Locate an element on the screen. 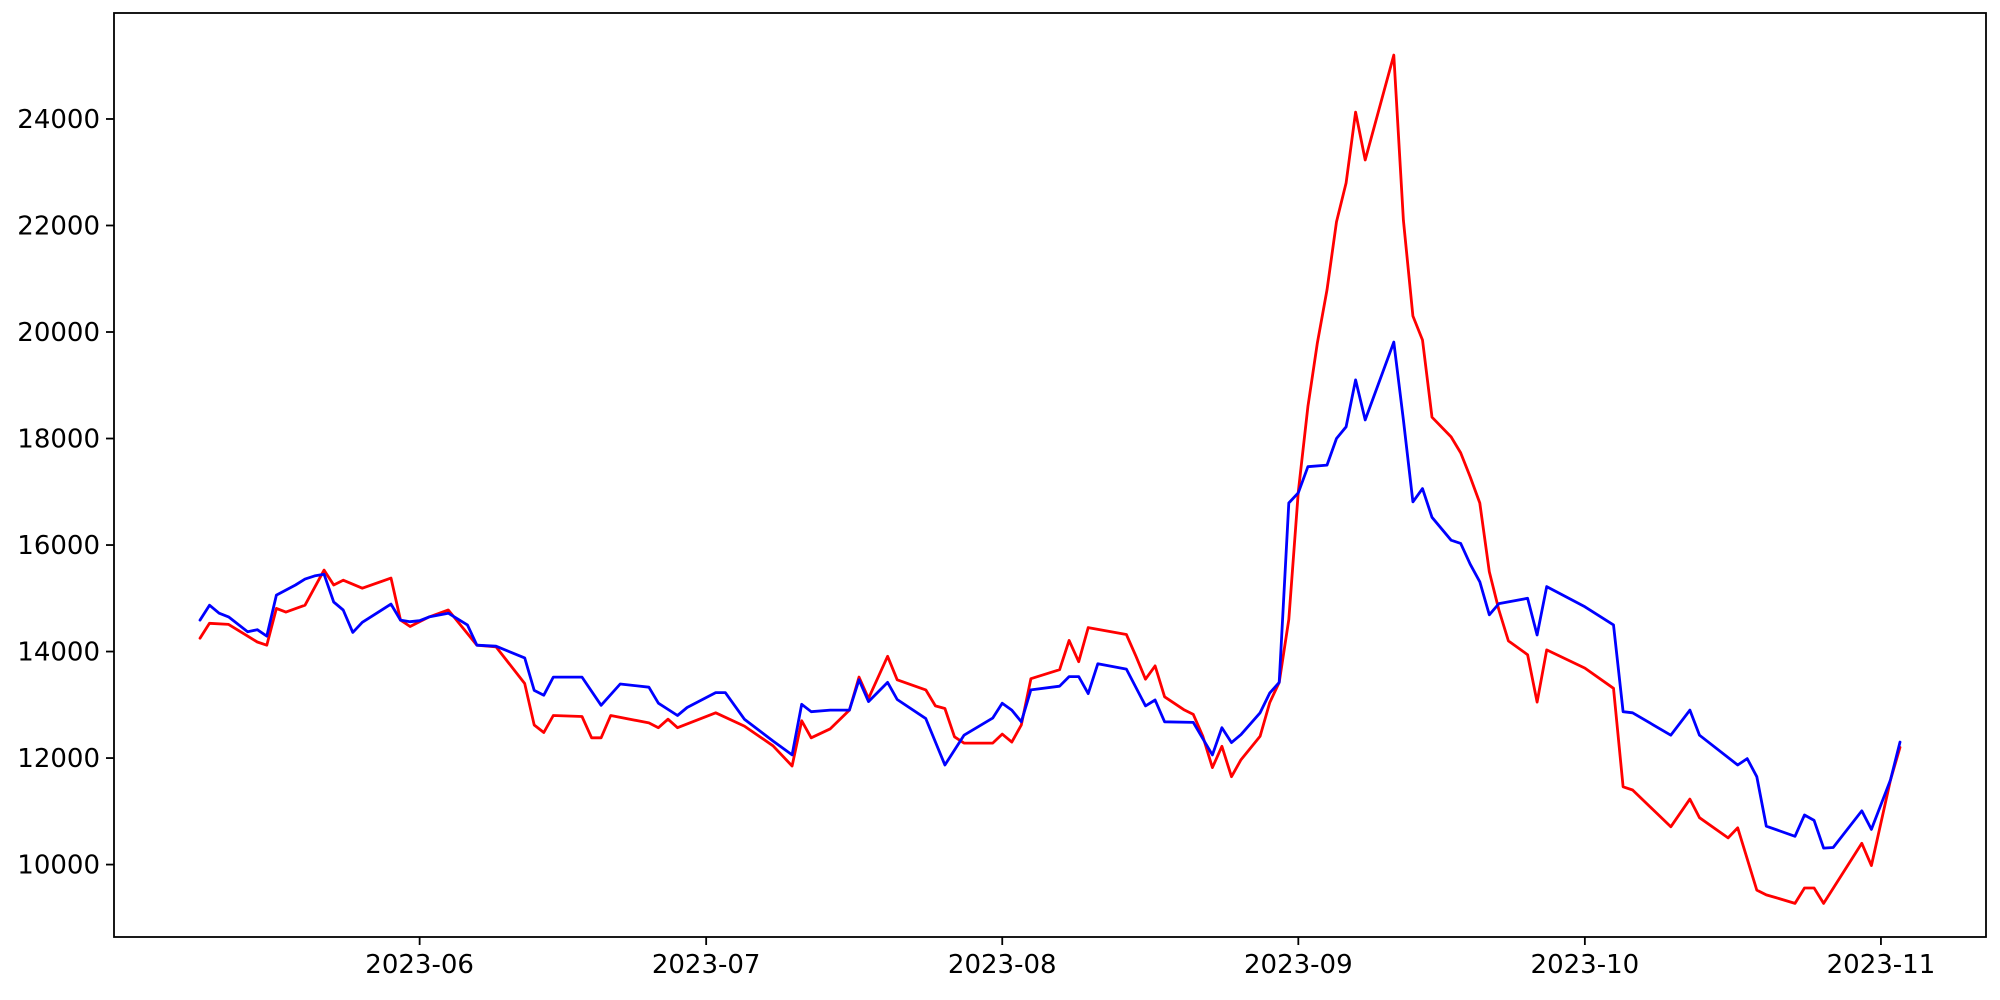 Image resolution: width=2000 pixels, height=1000 pixels. y-tick-label: 14000 is located at coordinates (58, 653).